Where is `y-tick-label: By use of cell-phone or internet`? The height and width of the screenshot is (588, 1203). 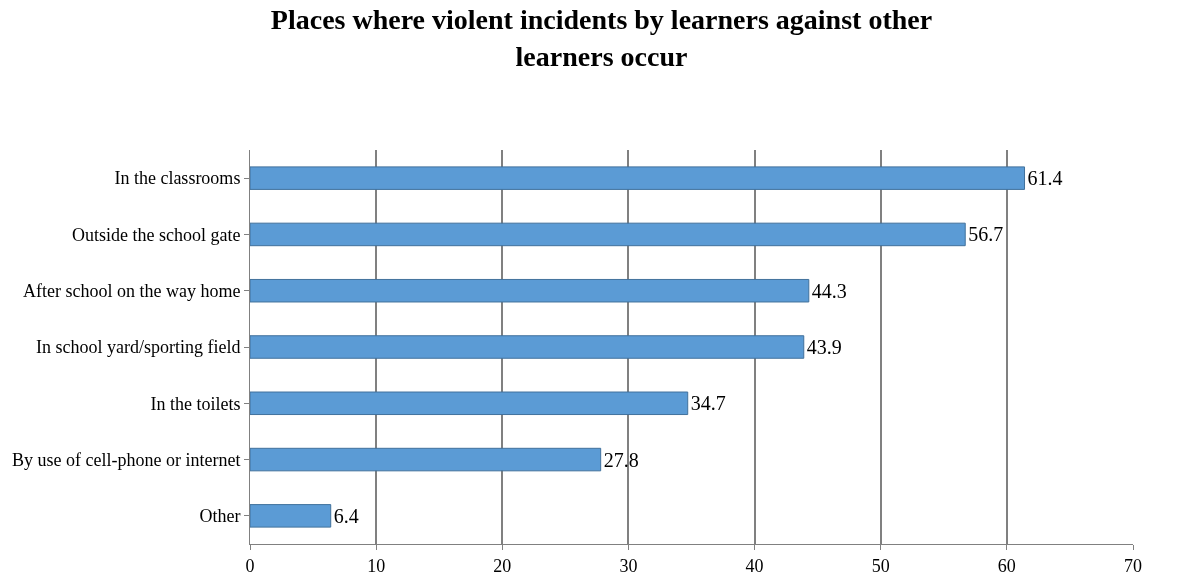
y-tick-label: By use of cell-phone or internet is located at coordinates (126, 459).